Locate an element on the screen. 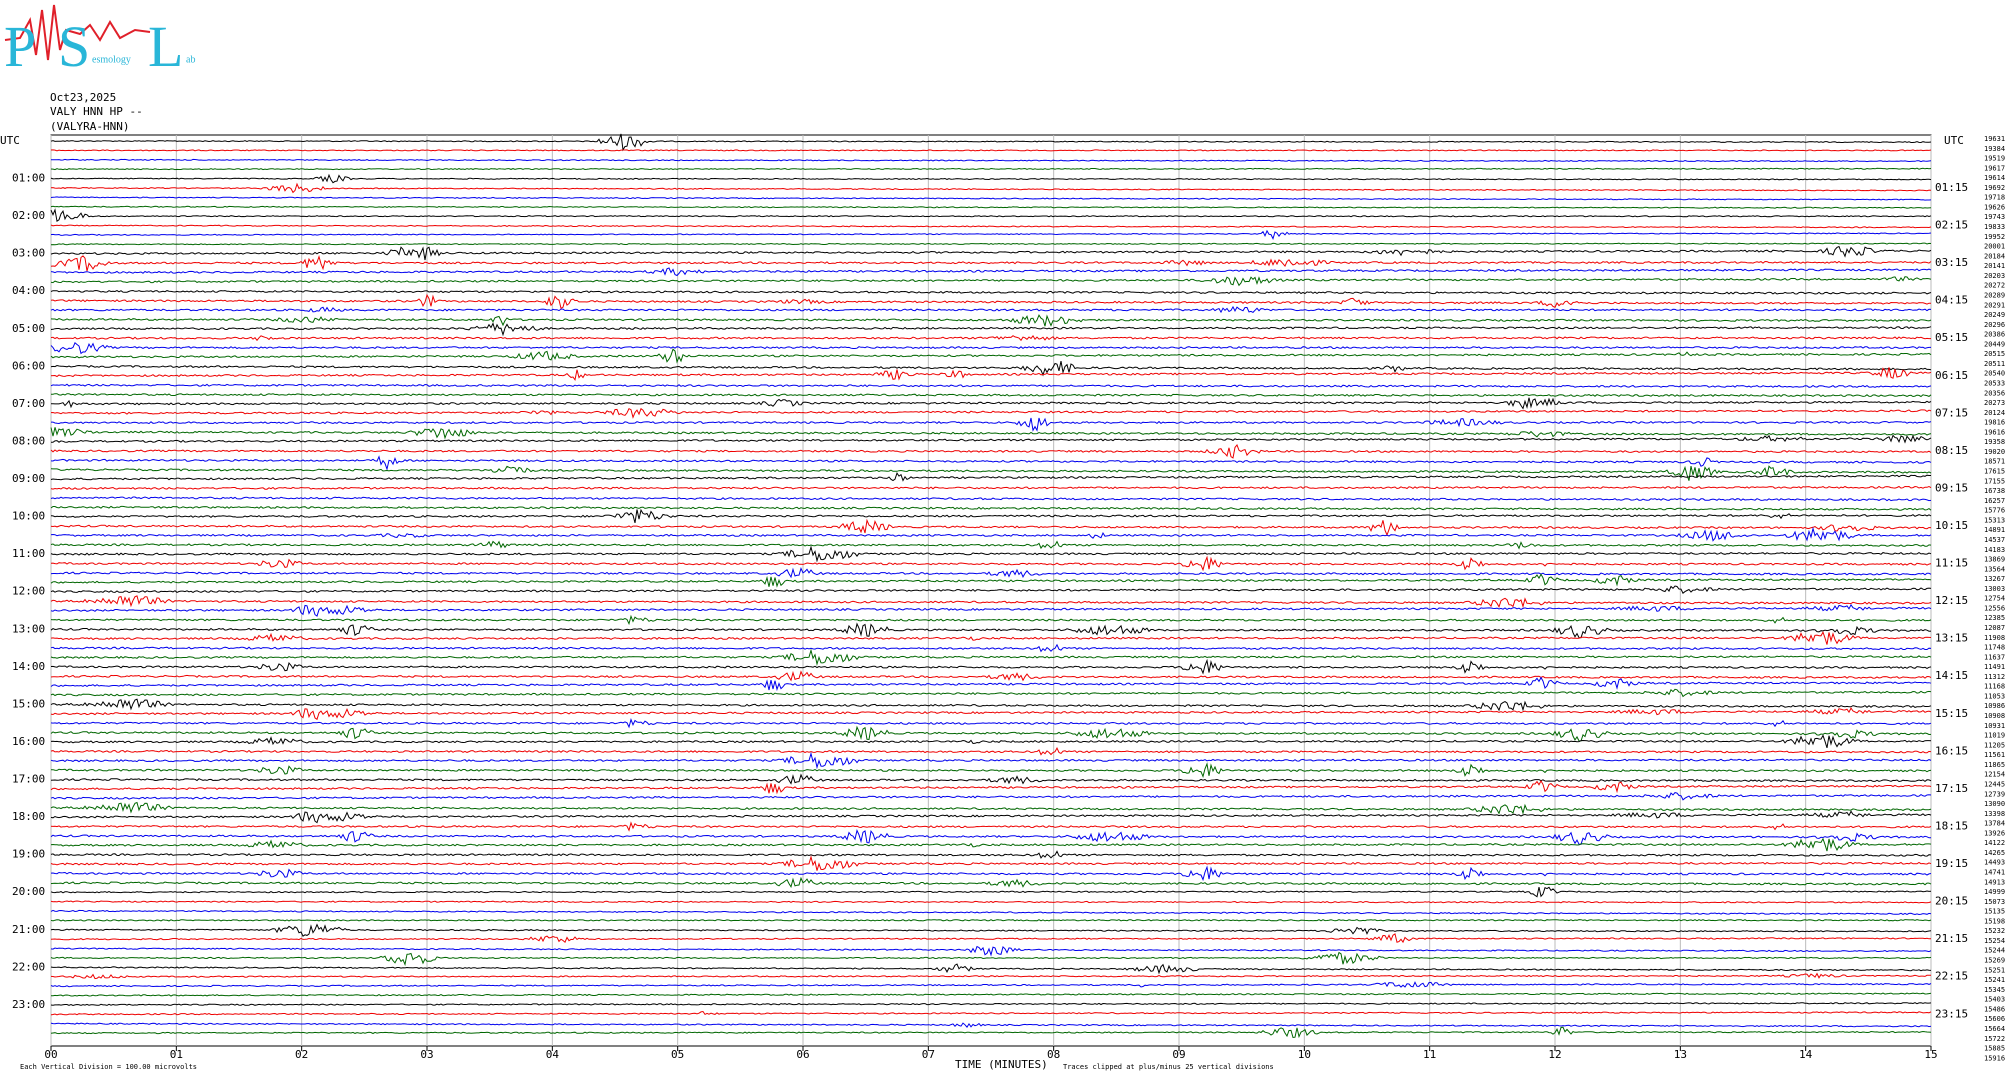 This screenshot has height=1080, width=2010. trace-count: 19614 is located at coordinates (1994, 178).